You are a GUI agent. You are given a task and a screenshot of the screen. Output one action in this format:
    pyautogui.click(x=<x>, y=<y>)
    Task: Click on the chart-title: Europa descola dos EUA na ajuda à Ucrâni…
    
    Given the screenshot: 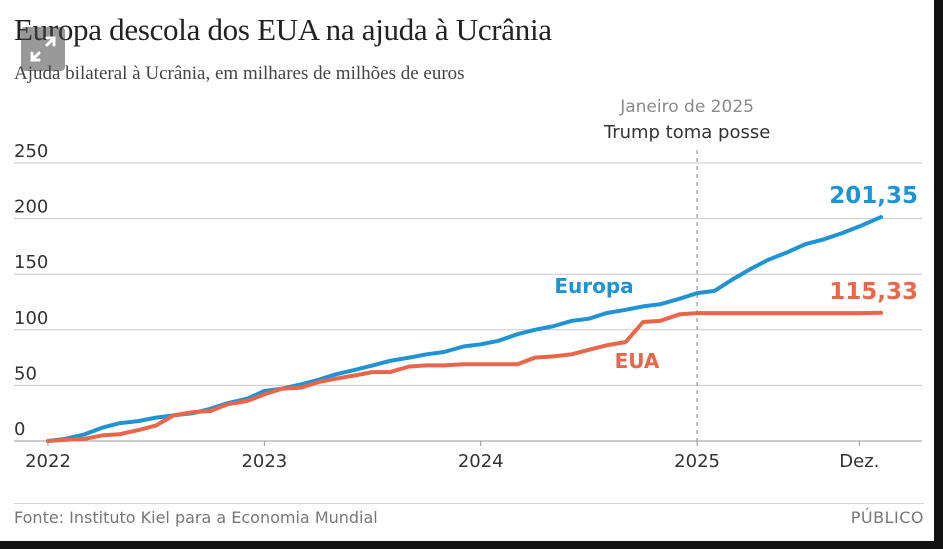 What is the action you would take?
    pyautogui.click(x=283, y=29)
    